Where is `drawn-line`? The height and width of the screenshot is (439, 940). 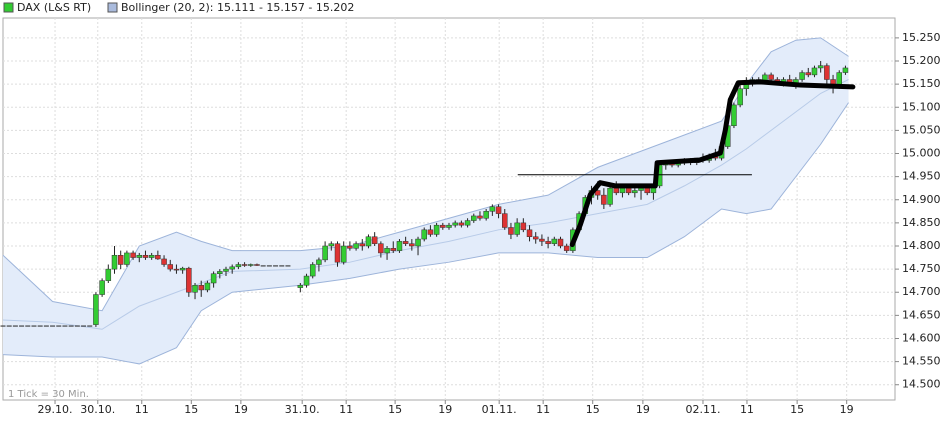
drawn-line is located at coordinates (712, 163).